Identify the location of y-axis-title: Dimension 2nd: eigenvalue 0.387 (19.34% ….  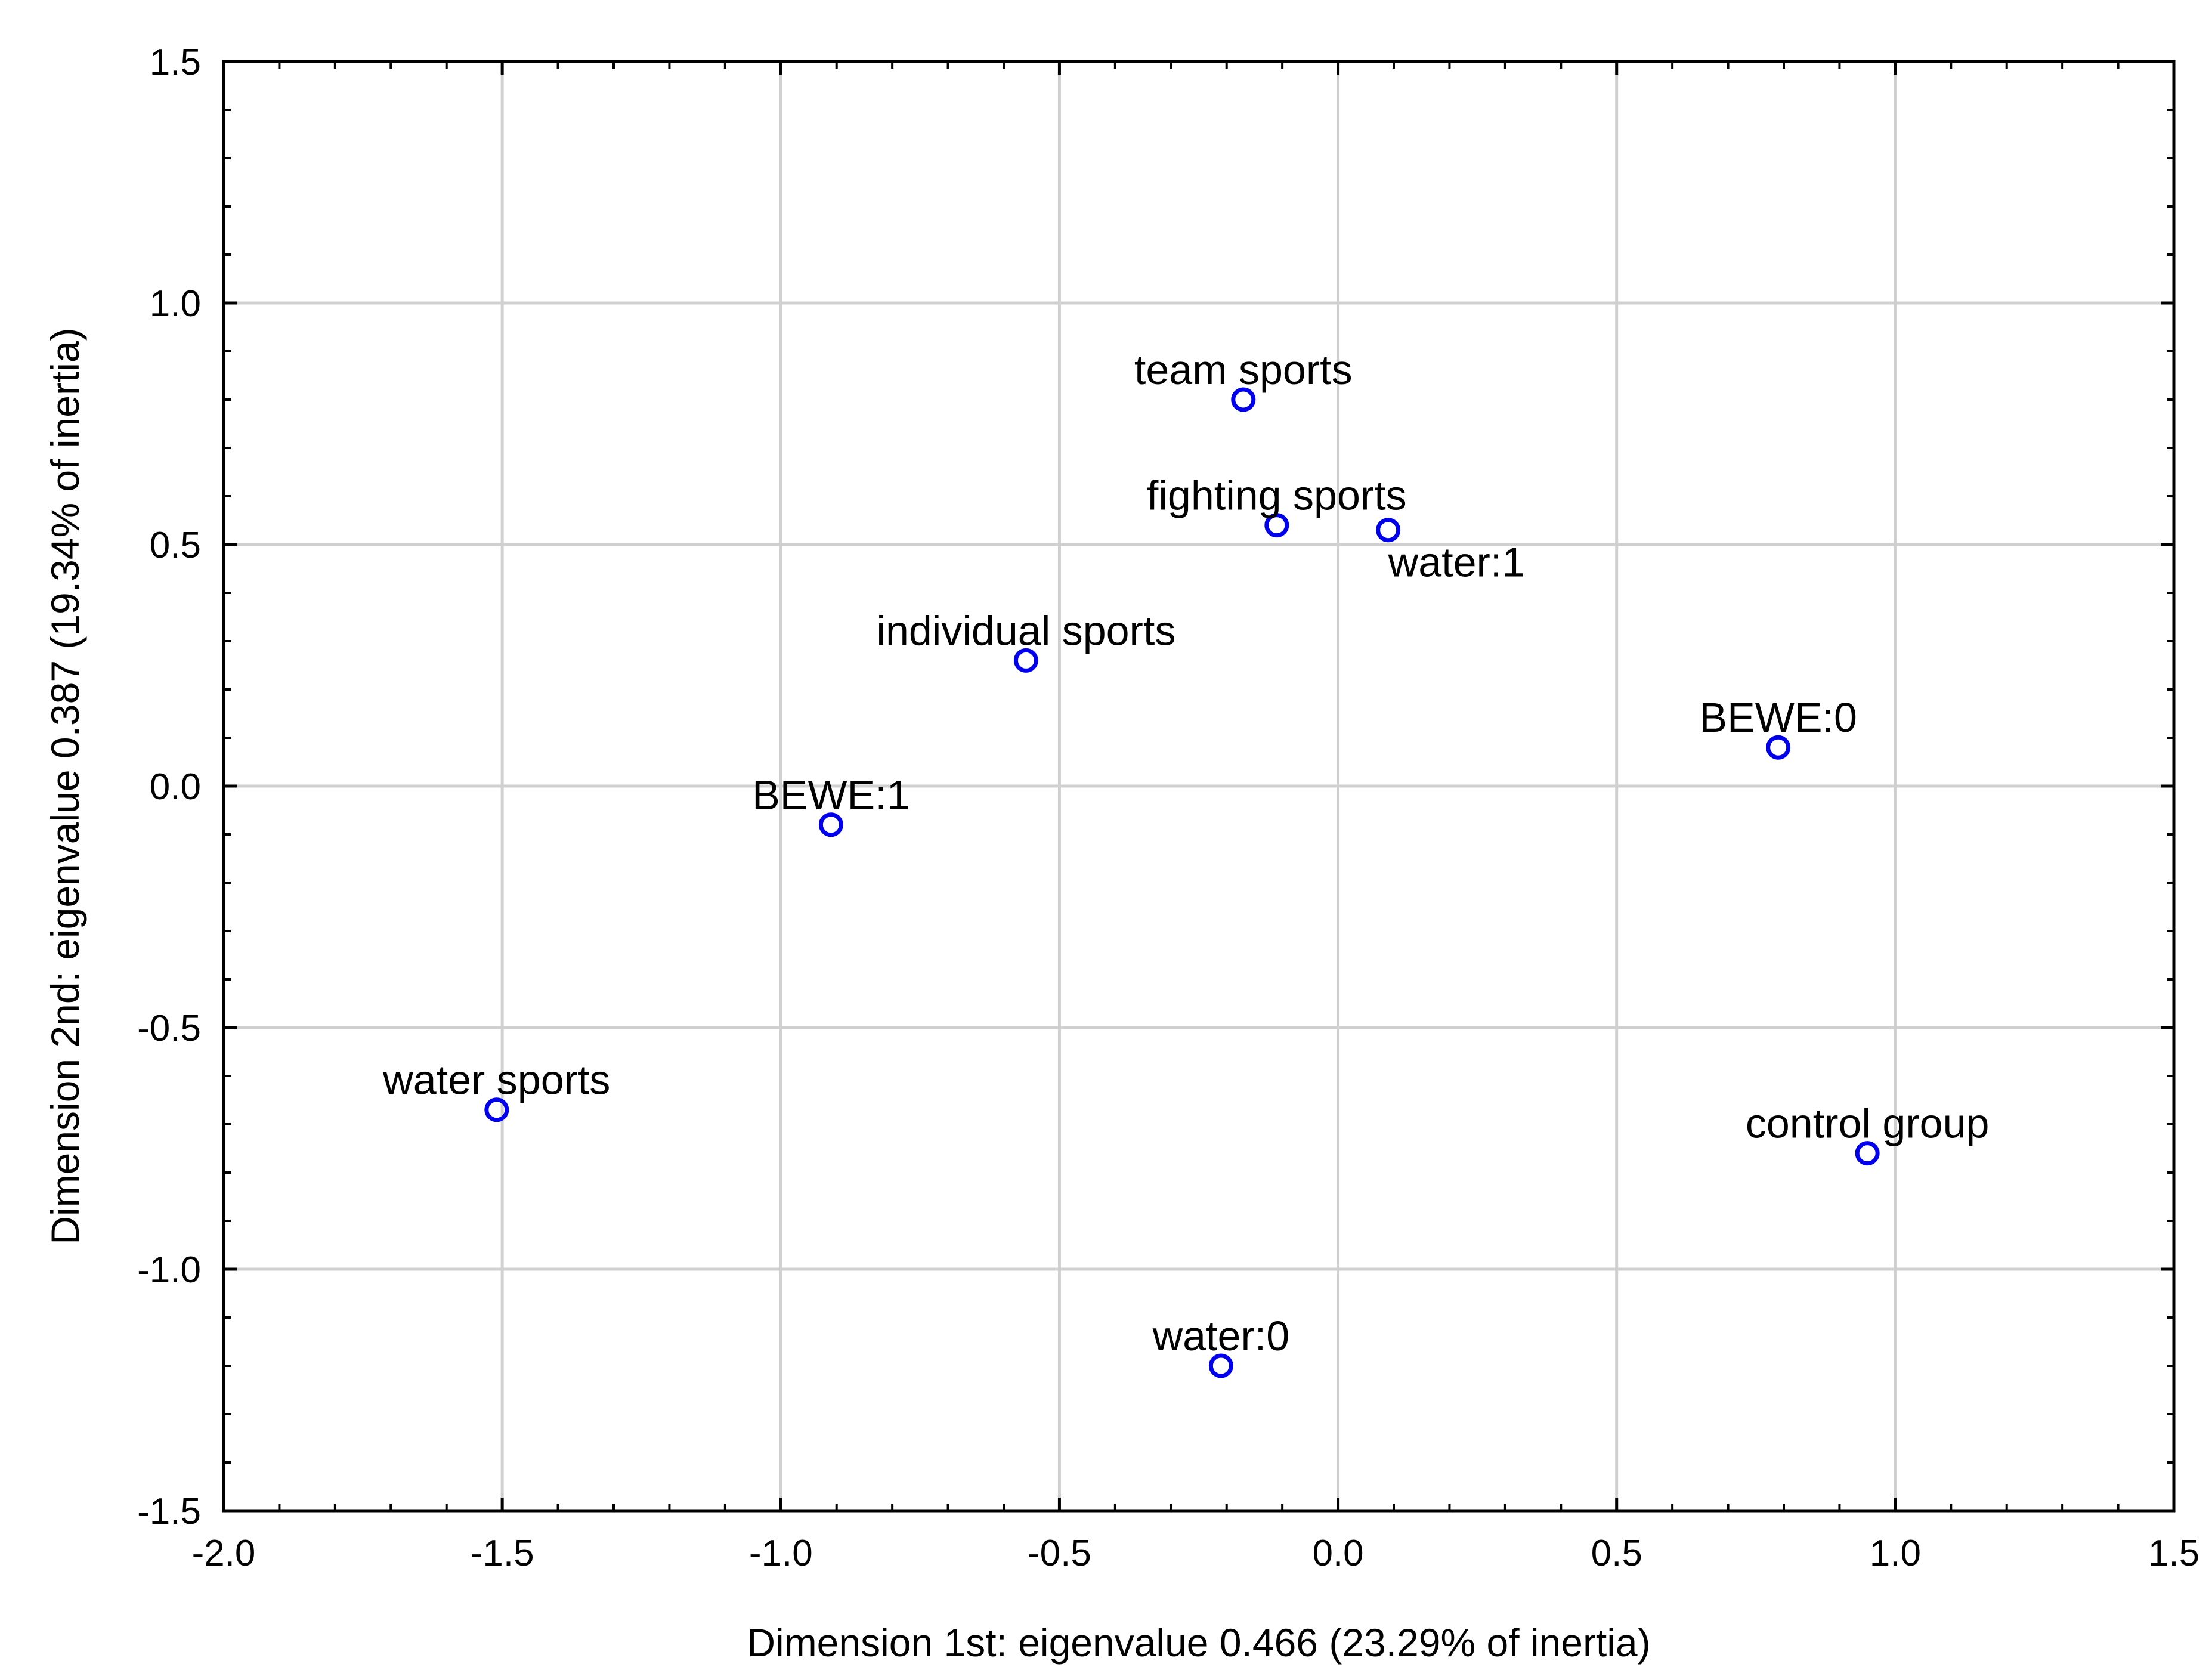
(65, 785).